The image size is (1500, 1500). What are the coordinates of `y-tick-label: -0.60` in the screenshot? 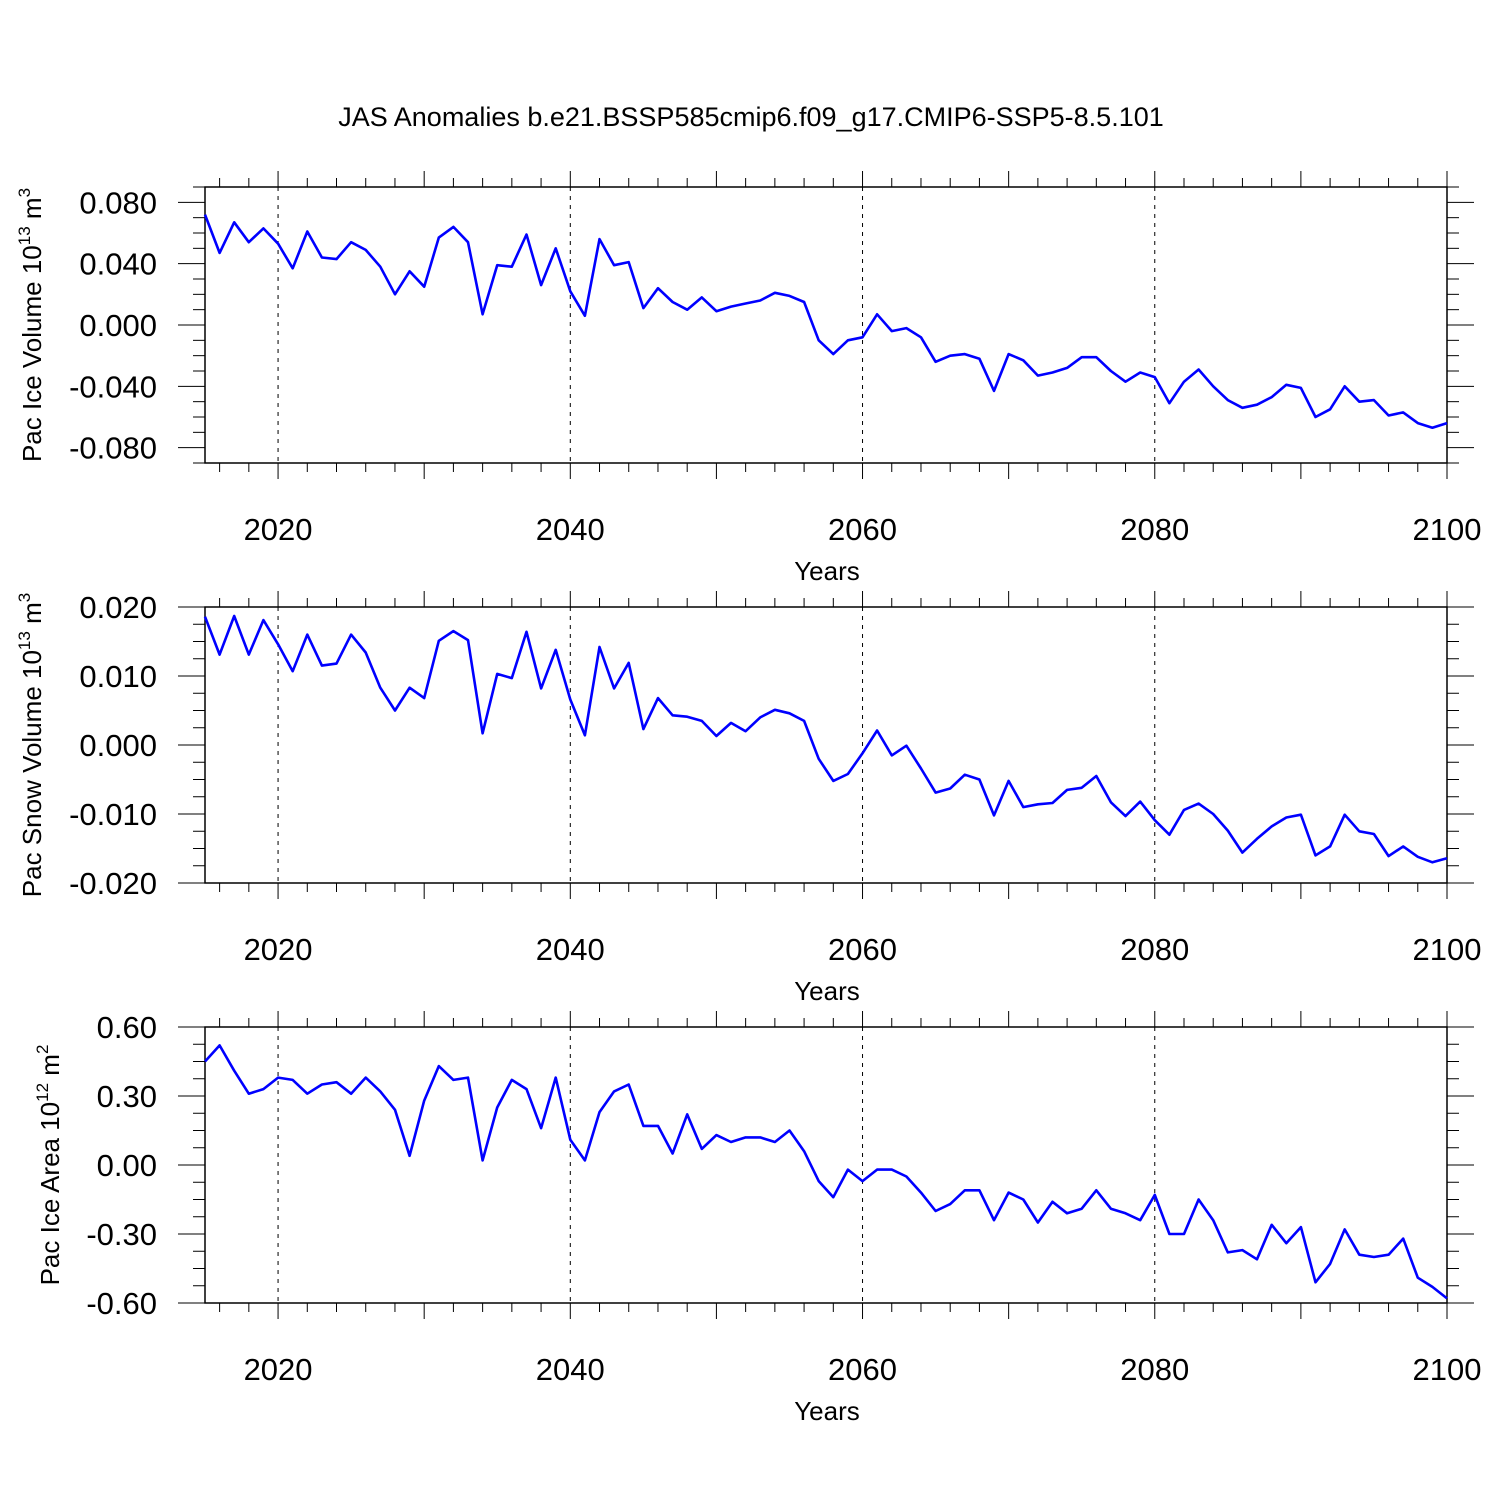 It's located at (121, 1303).